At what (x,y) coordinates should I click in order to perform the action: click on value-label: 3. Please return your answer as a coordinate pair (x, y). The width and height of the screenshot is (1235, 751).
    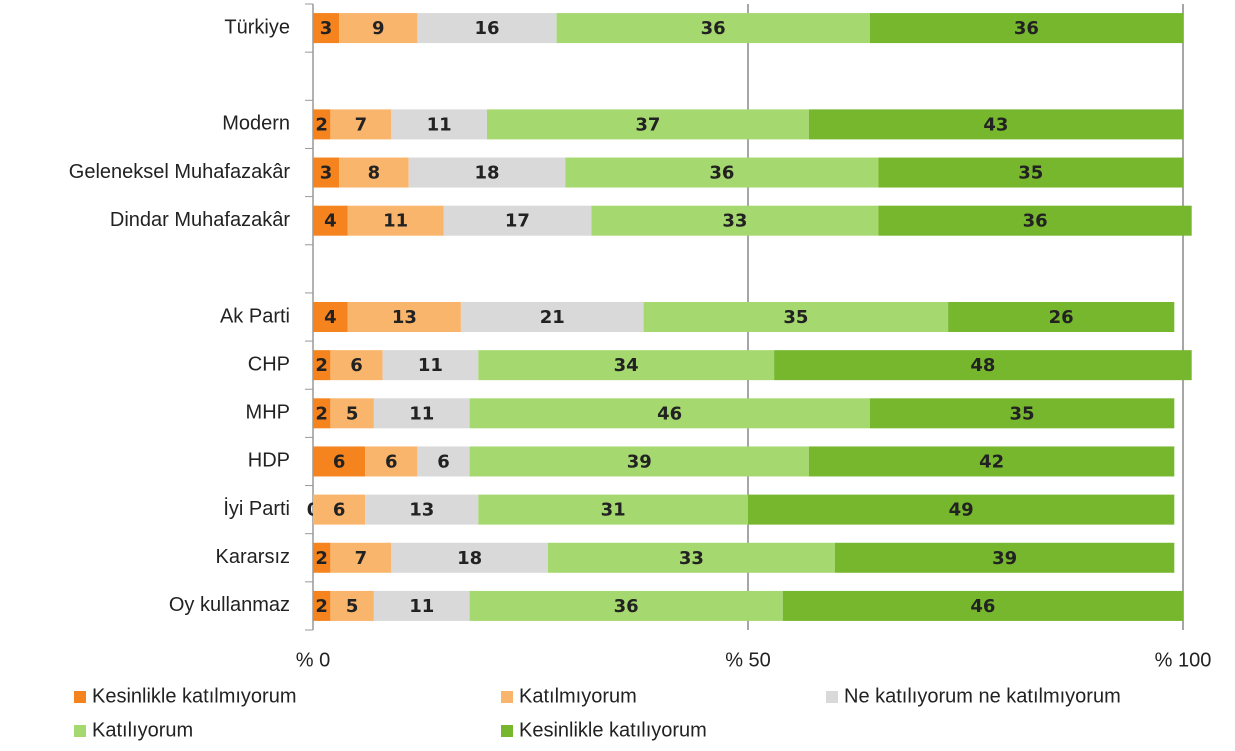
    Looking at the image, I should click on (326, 173).